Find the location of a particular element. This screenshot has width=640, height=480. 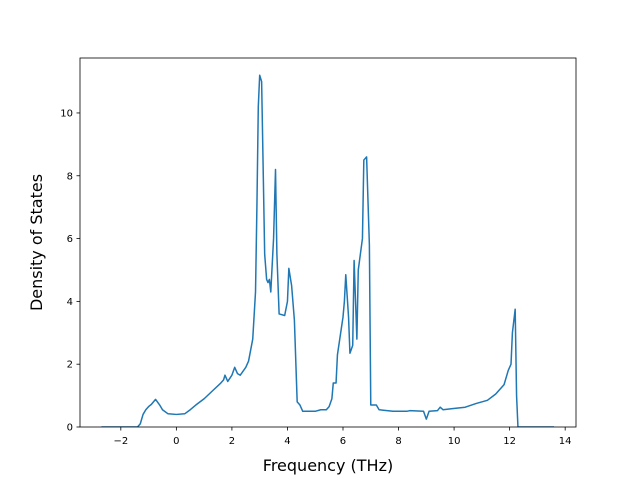

y-tick-label: 0 is located at coordinates (70, 428).